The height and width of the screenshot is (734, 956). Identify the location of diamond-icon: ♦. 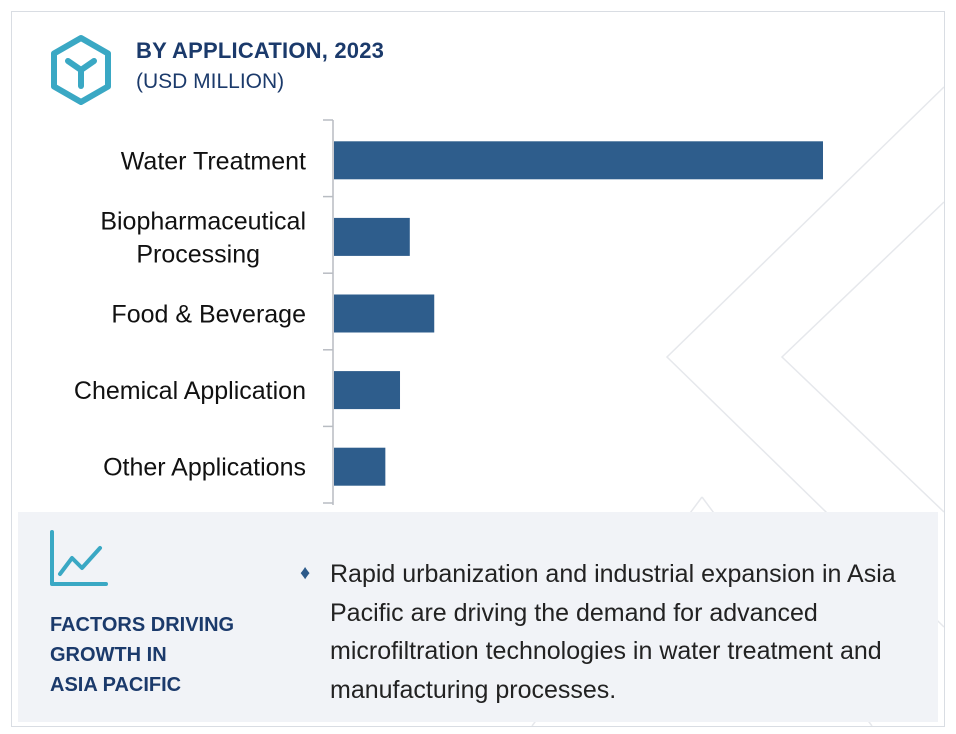
(305, 573).